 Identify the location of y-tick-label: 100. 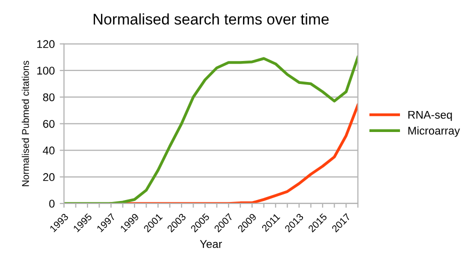
(46, 70).